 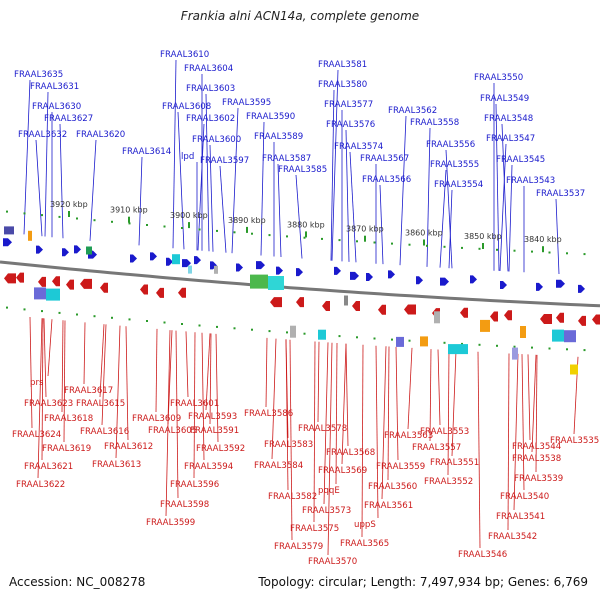 I want to click on reverse-gene-label: FRAAL3568, so click(x=350, y=453).